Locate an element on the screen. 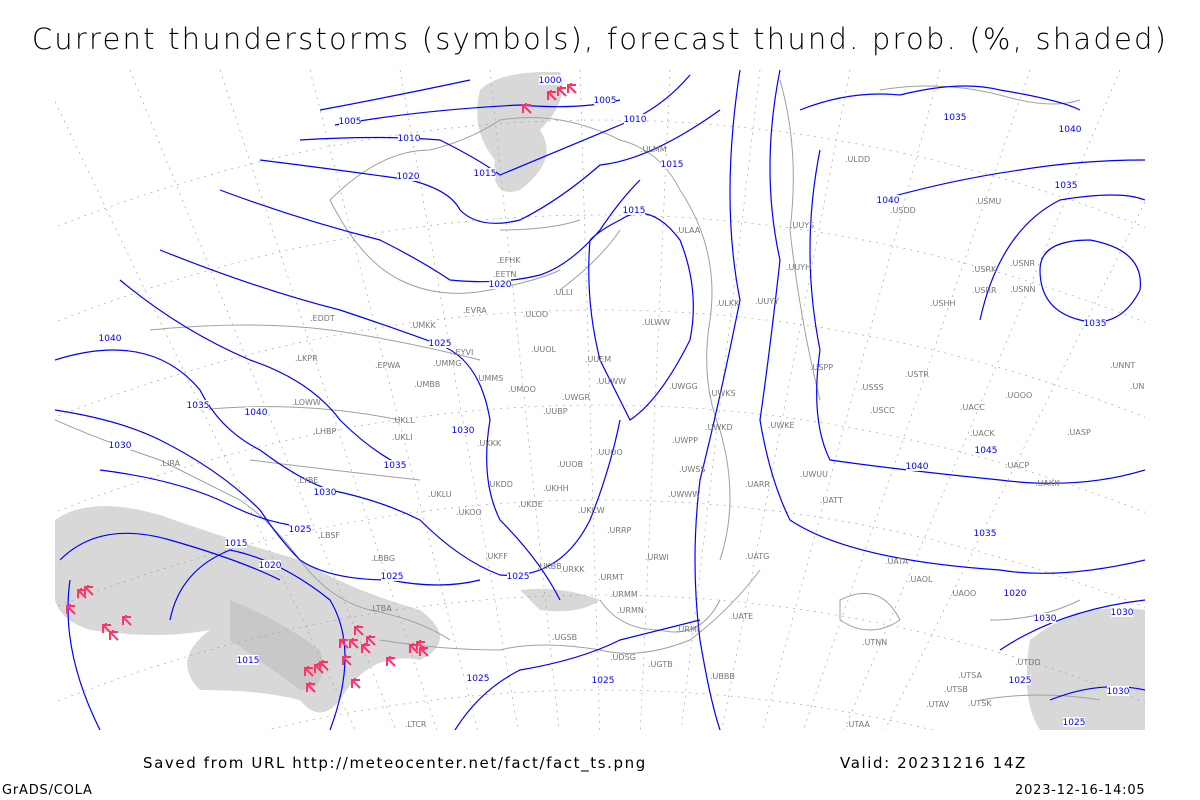  station-label: .UUOB is located at coordinates (570, 464).